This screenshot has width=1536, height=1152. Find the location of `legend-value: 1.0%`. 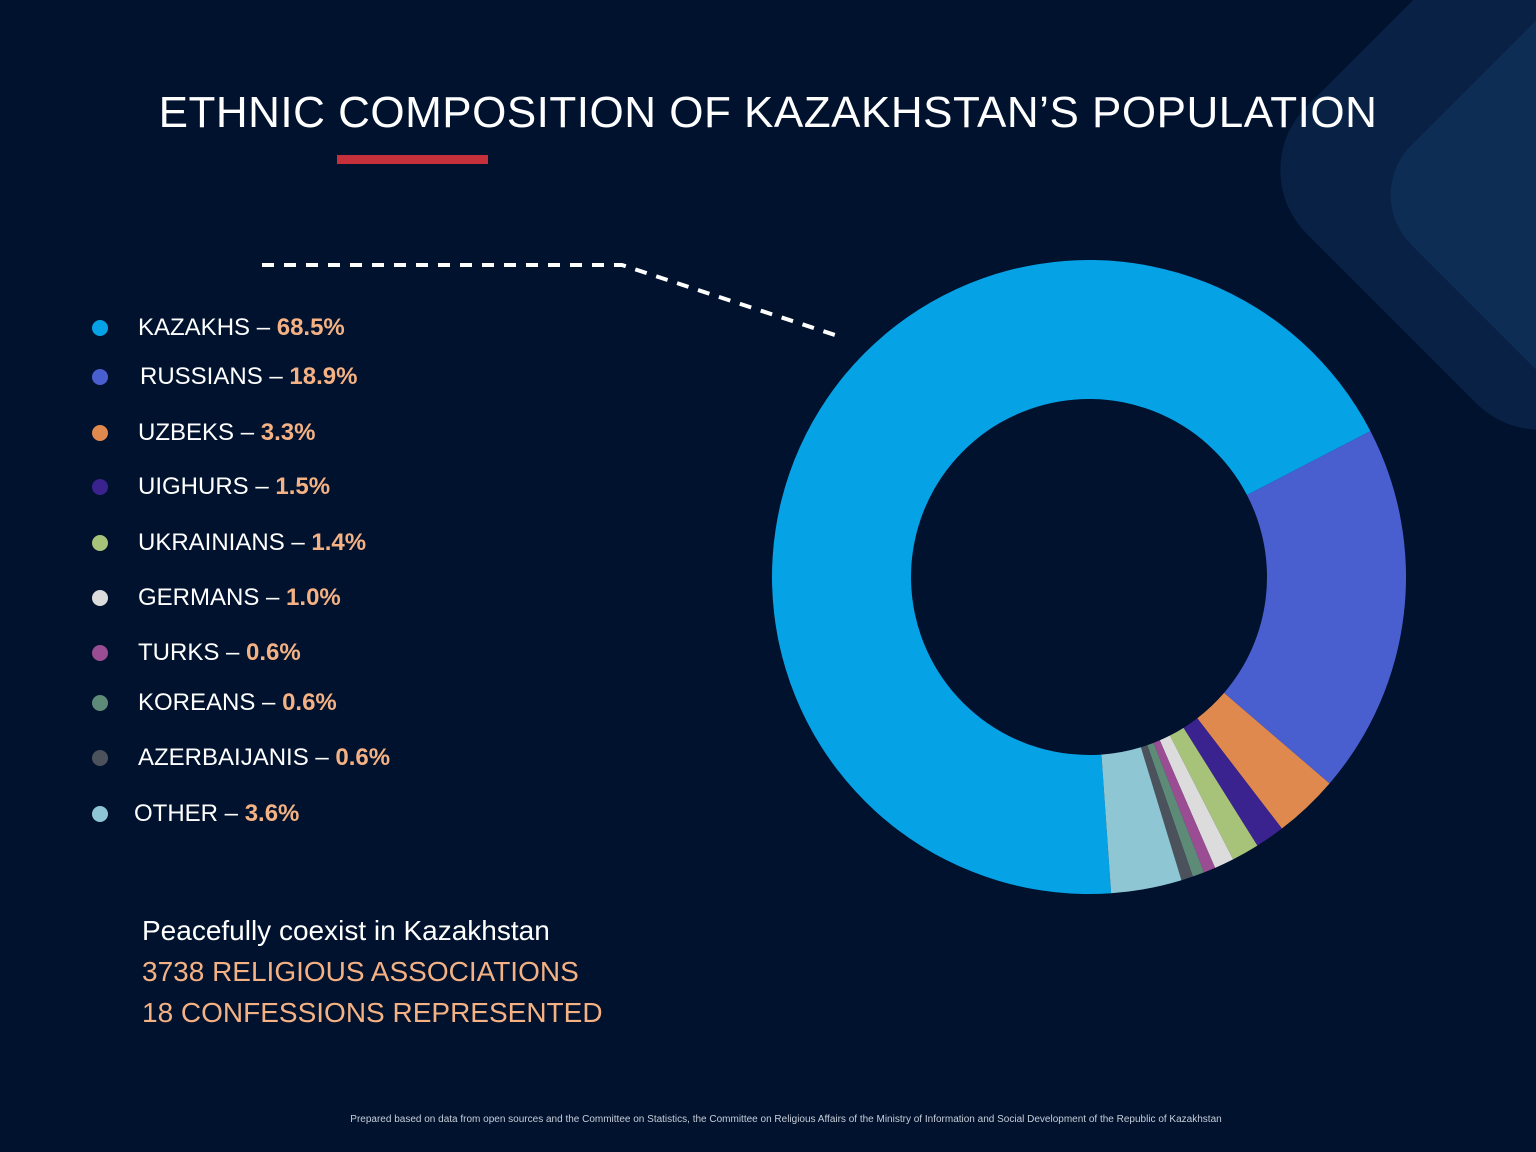

legend-value: 1.0% is located at coordinates (313, 597).